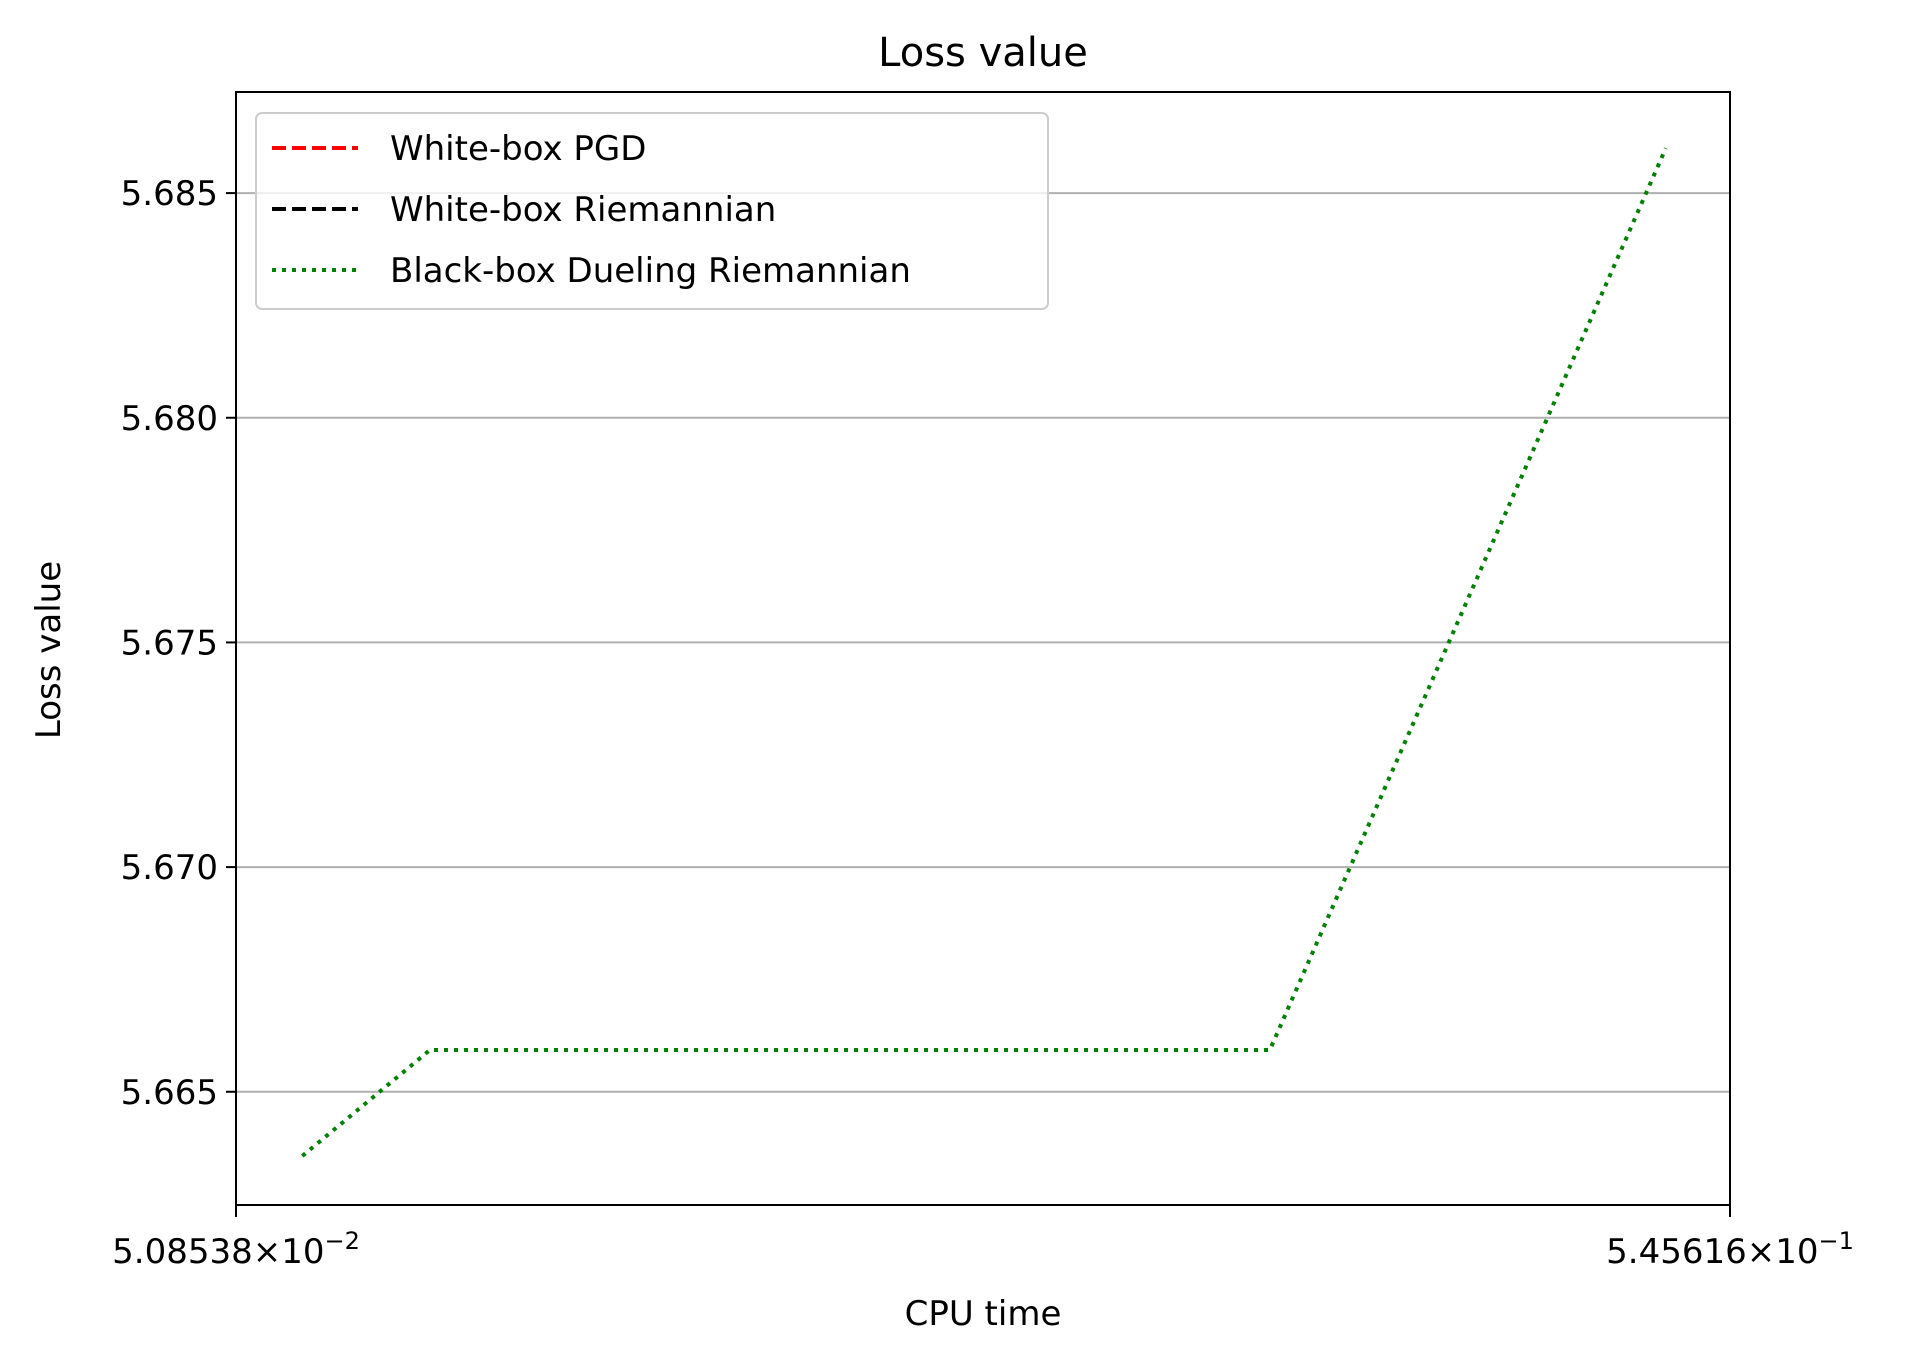 The width and height of the screenshot is (1912, 1358). Describe the element at coordinates (169, 868) in the screenshot. I see `y-tick-label: 5.670` at that location.